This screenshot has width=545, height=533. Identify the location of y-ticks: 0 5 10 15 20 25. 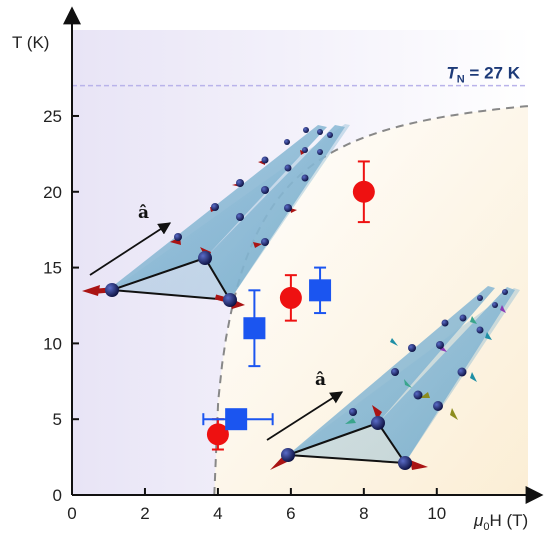
(61, 306).